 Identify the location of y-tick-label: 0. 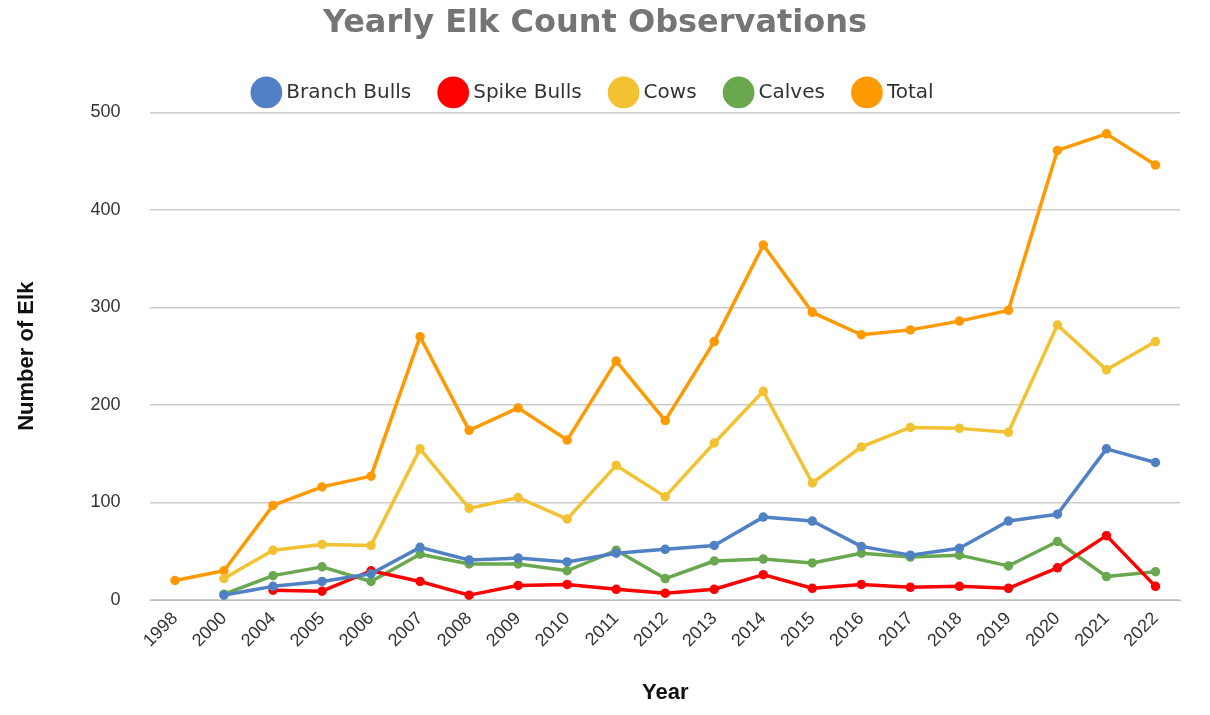
(115, 598).